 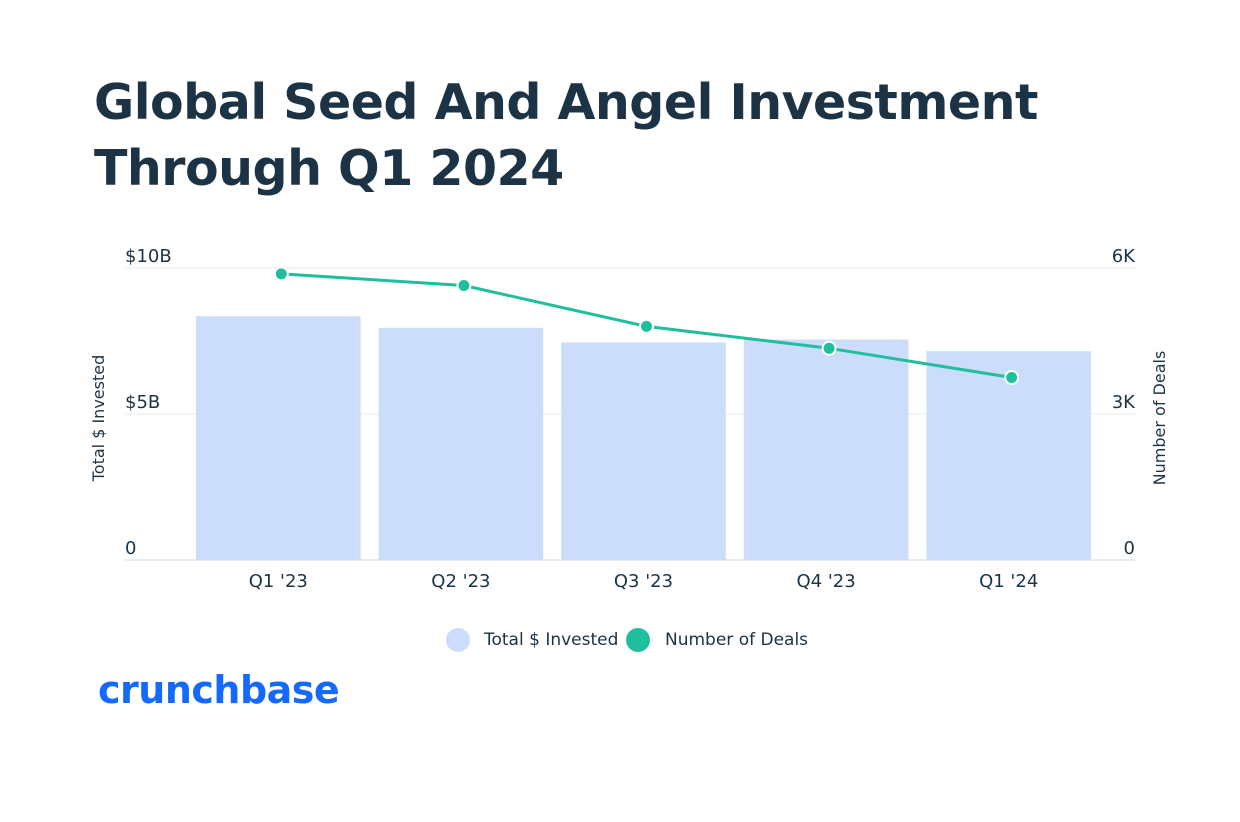 I want to click on x-tick-label: Q2 '23, so click(x=460, y=581).